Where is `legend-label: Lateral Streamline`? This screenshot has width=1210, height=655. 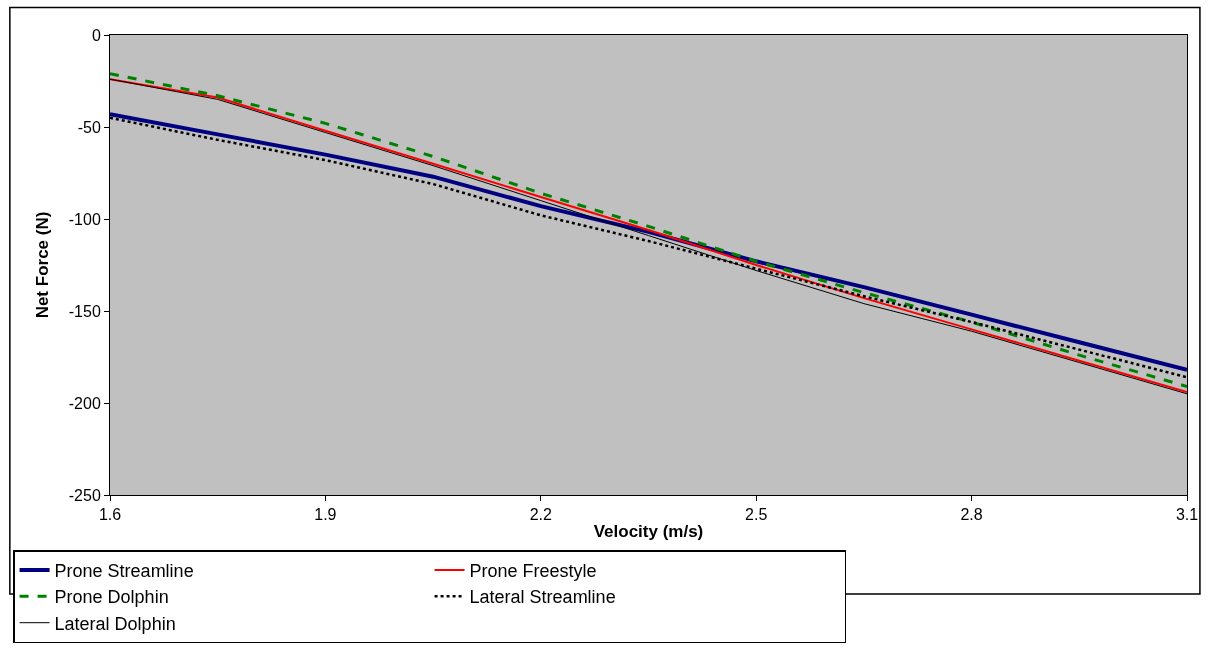
legend-label: Lateral Streamline is located at coordinates (542, 597).